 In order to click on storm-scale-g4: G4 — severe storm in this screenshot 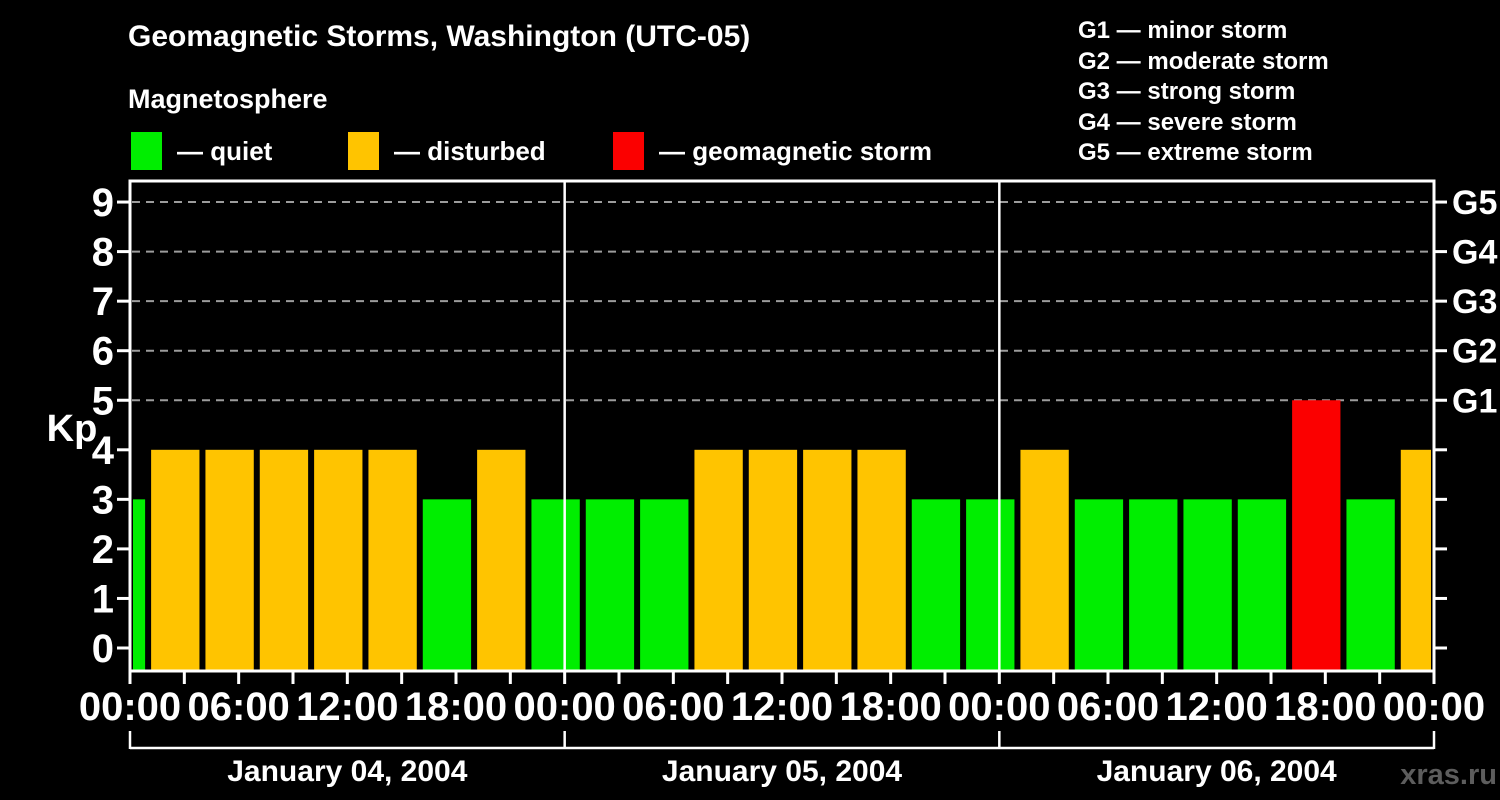, I will do `click(1187, 122)`.